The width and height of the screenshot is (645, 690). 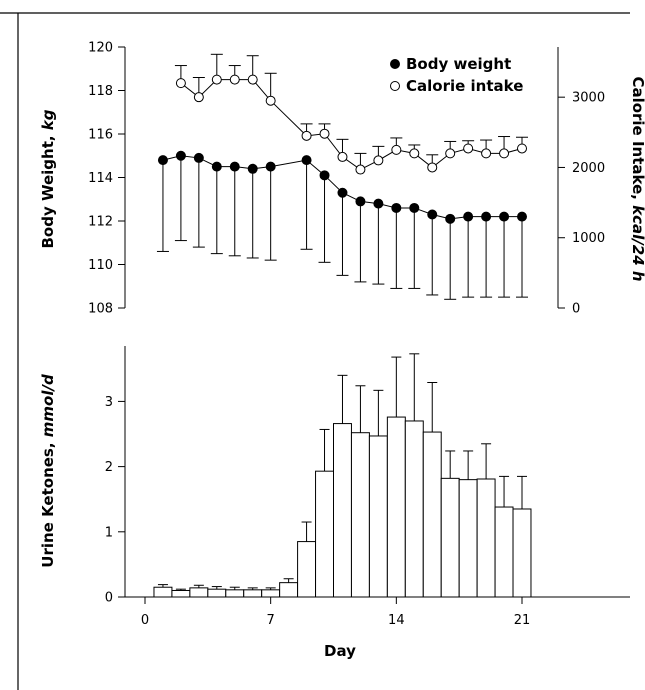 What do you see at coordinates (100, 48) in the screenshot?
I see `left-y-tick-label: 120` at bounding box center [100, 48].